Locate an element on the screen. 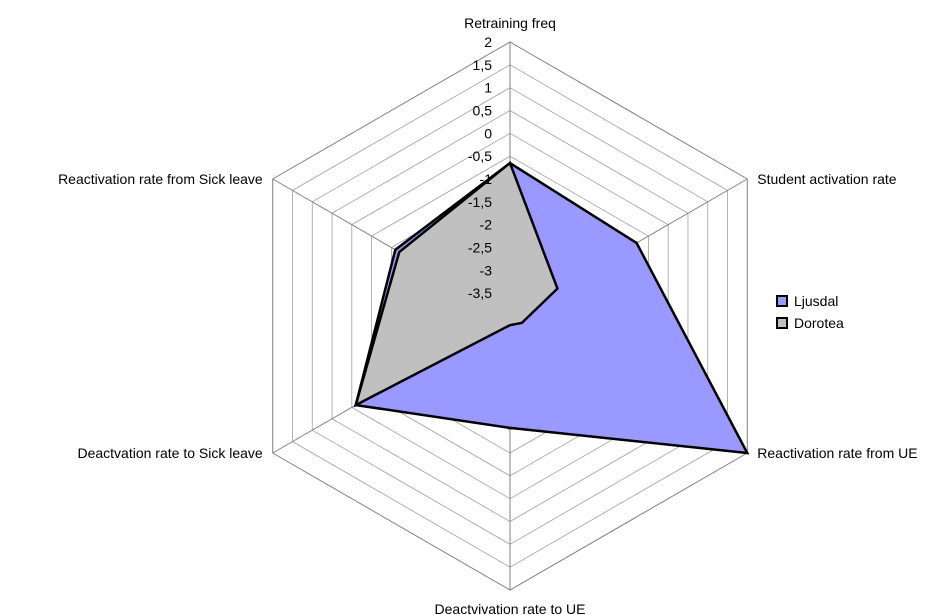  axis-label: Retraining freq is located at coordinates (510, 23).